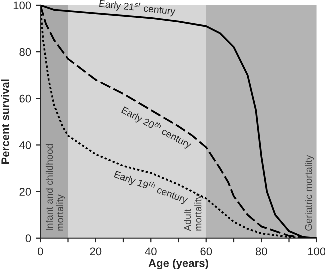 The height and width of the screenshot is (274, 325). I want to click on text: Early 19$^{th}$ century, so click(152, 187).